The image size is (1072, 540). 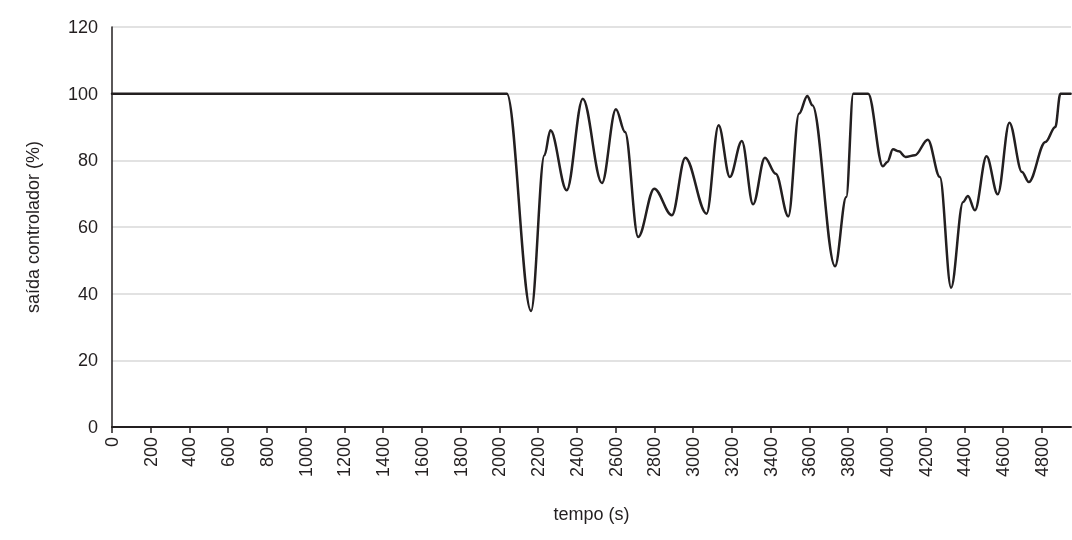 I want to click on x-tick-label: 600, so click(x=228, y=452).